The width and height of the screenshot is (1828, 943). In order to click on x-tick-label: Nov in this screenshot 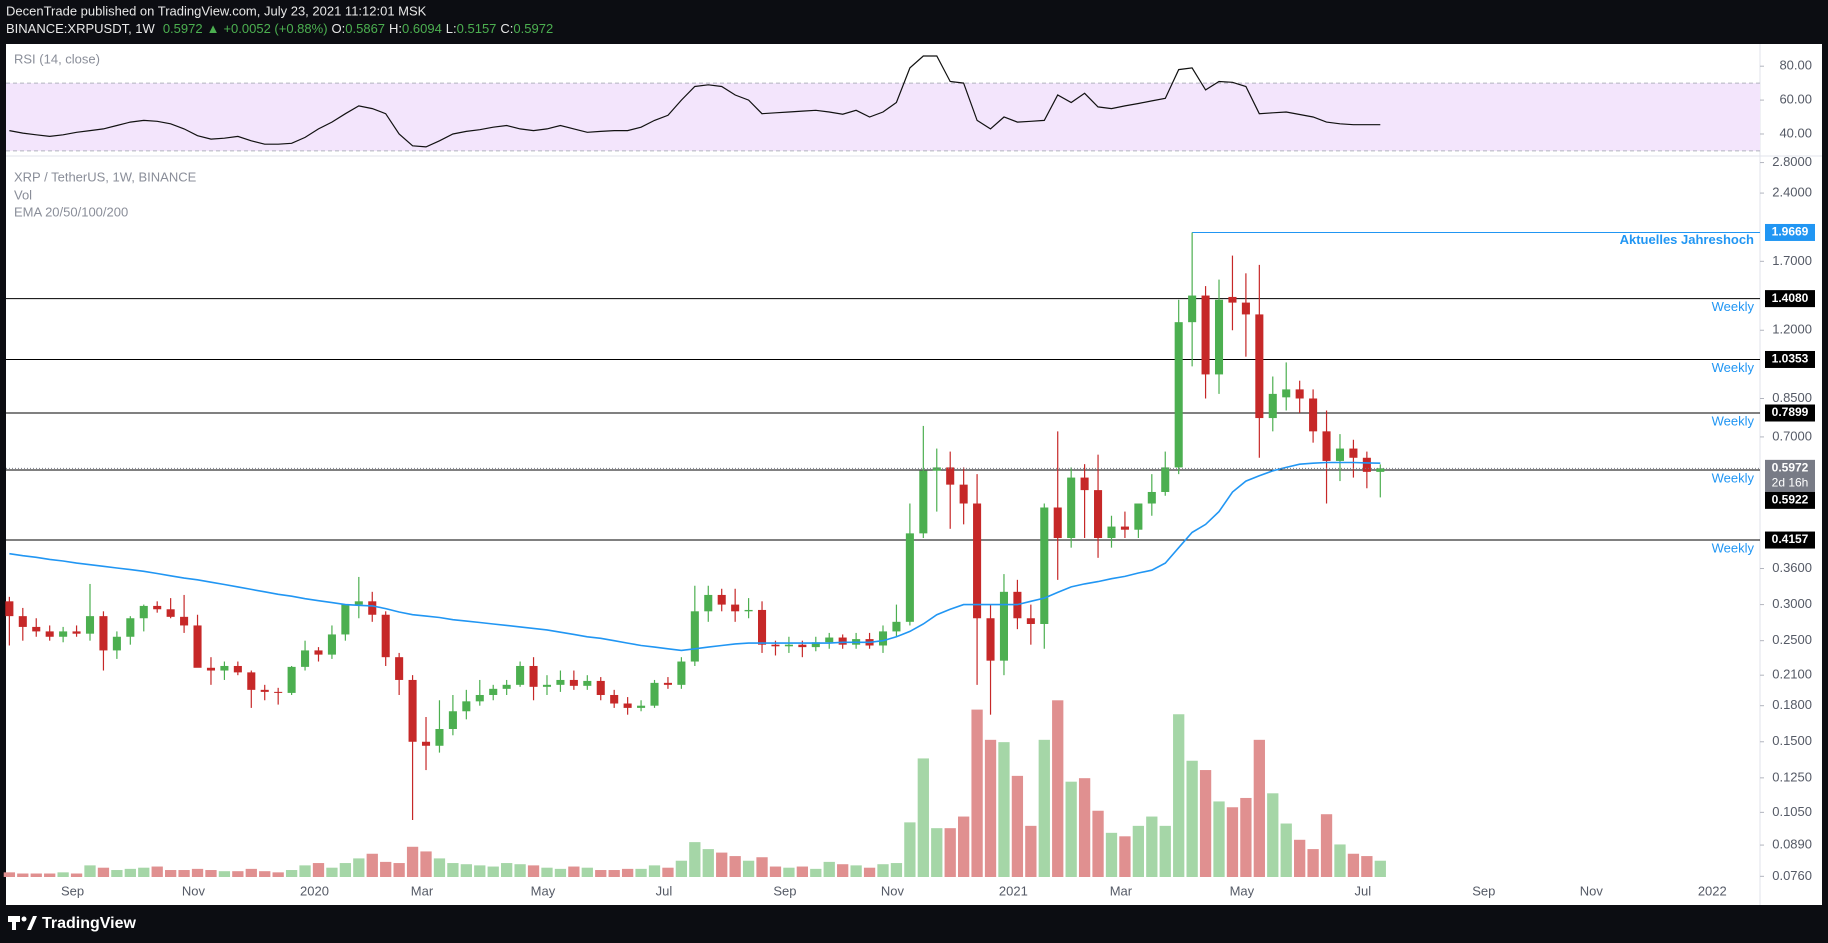, I will do `click(194, 890)`.